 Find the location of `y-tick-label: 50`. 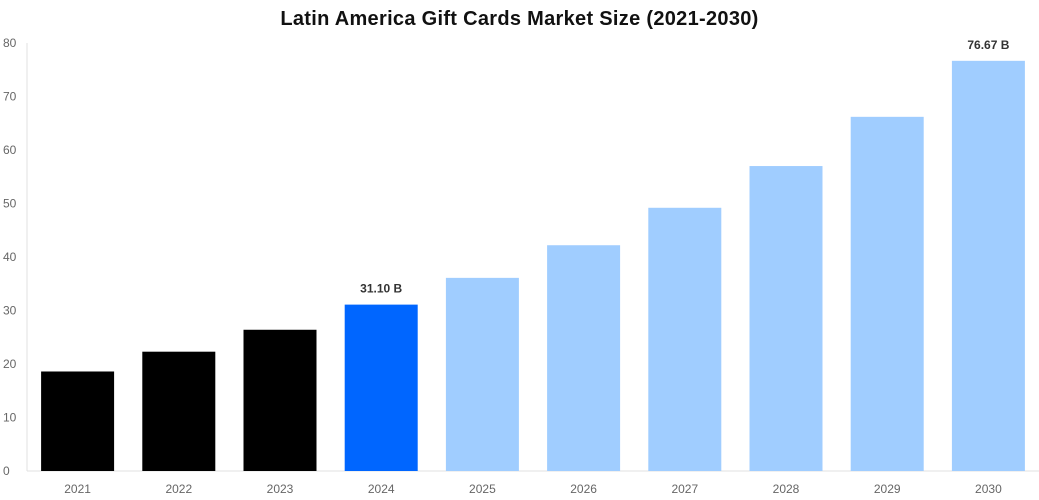

y-tick-label: 50 is located at coordinates (10, 204).